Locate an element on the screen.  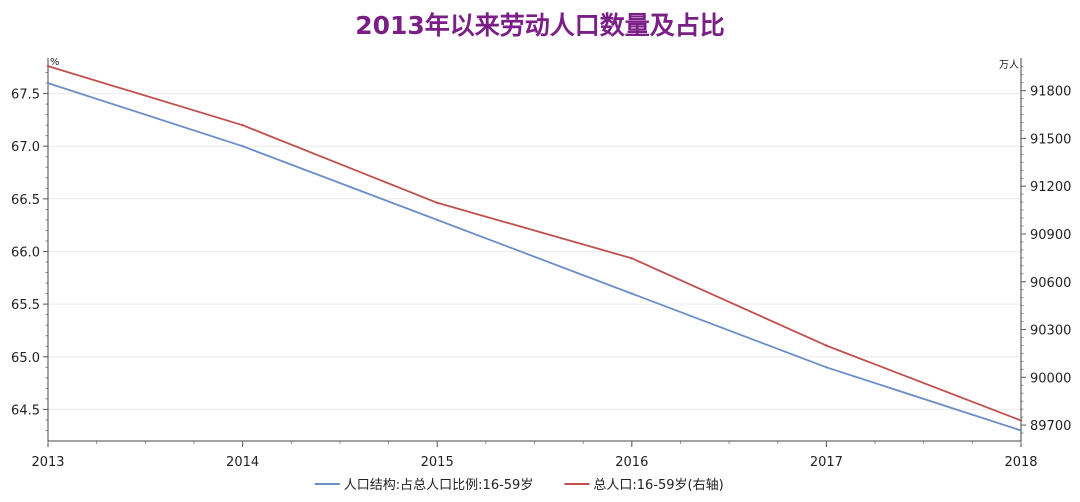
left-tick-label: 67.5 is located at coordinates (25, 95).